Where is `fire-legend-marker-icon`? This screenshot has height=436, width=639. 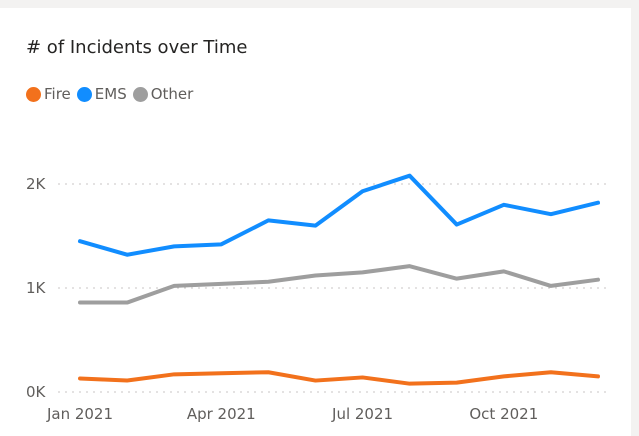
fire-legend-marker-icon is located at coordinates (33, 94).